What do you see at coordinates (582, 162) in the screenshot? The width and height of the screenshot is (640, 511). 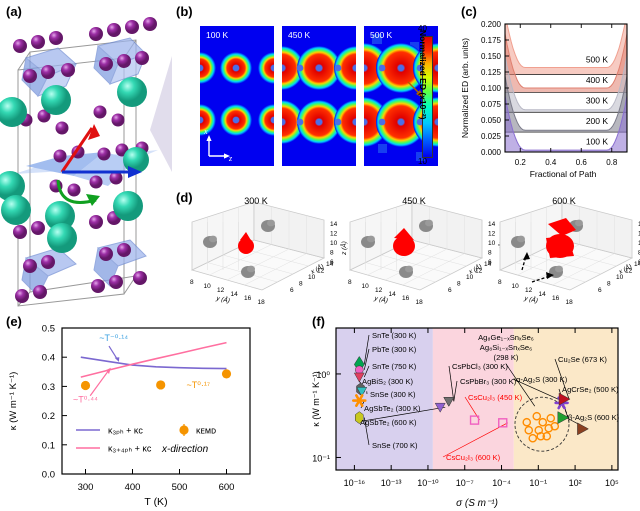 I see `panel-c-xtick: 0.6` at bounding box center [582, 162].